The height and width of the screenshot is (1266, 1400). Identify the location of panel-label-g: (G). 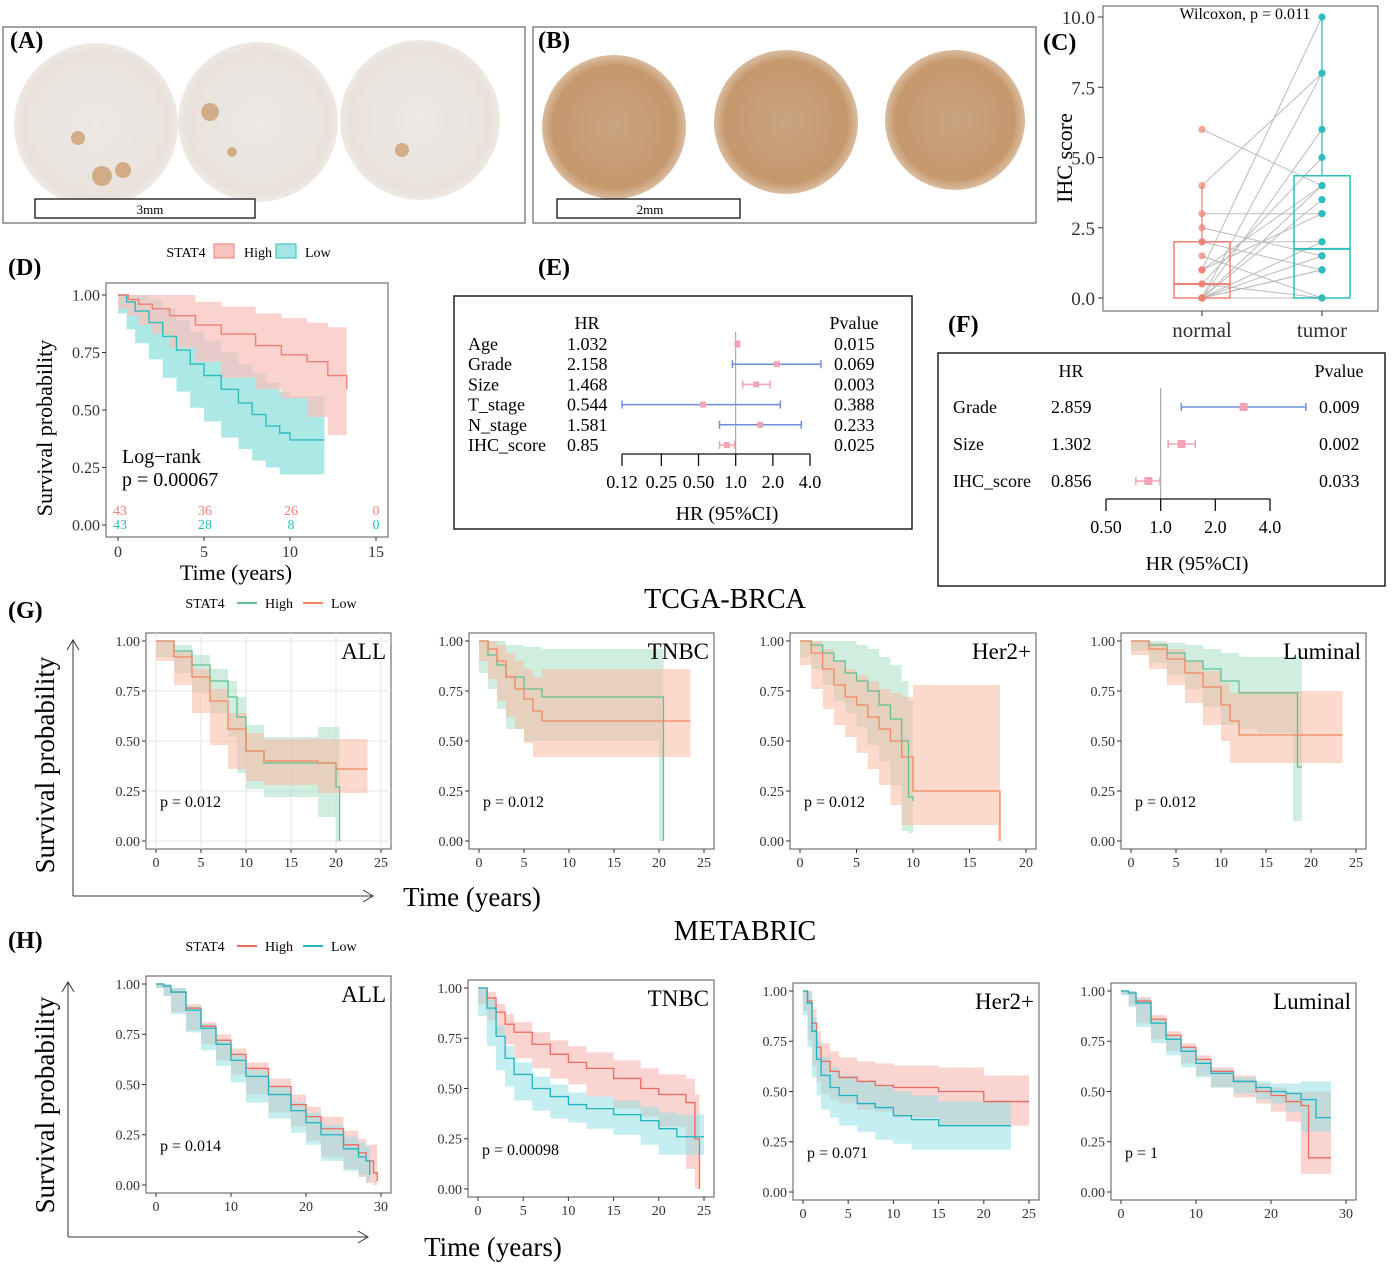
(25, 611).